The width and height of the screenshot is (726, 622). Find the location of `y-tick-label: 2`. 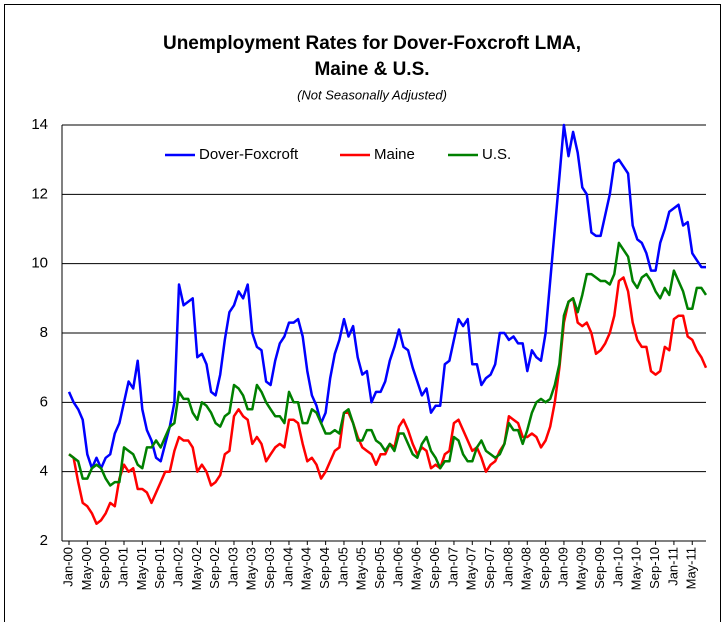

y-tick-label: 2 is located at coordinates (44, 540).